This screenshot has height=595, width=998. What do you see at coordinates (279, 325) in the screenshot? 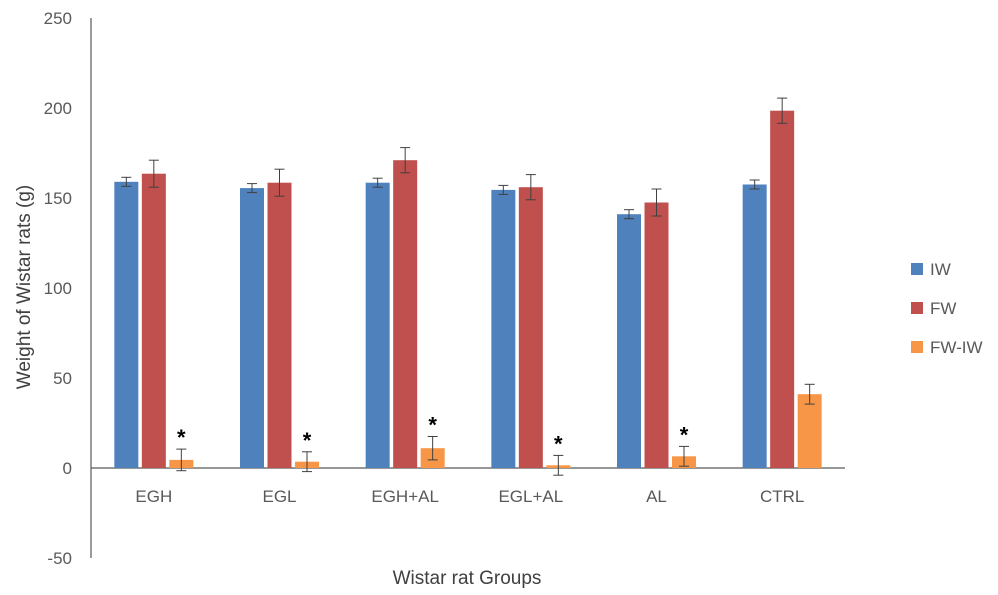
I see `bar-fw-egl` at bounding box center [279, 325].